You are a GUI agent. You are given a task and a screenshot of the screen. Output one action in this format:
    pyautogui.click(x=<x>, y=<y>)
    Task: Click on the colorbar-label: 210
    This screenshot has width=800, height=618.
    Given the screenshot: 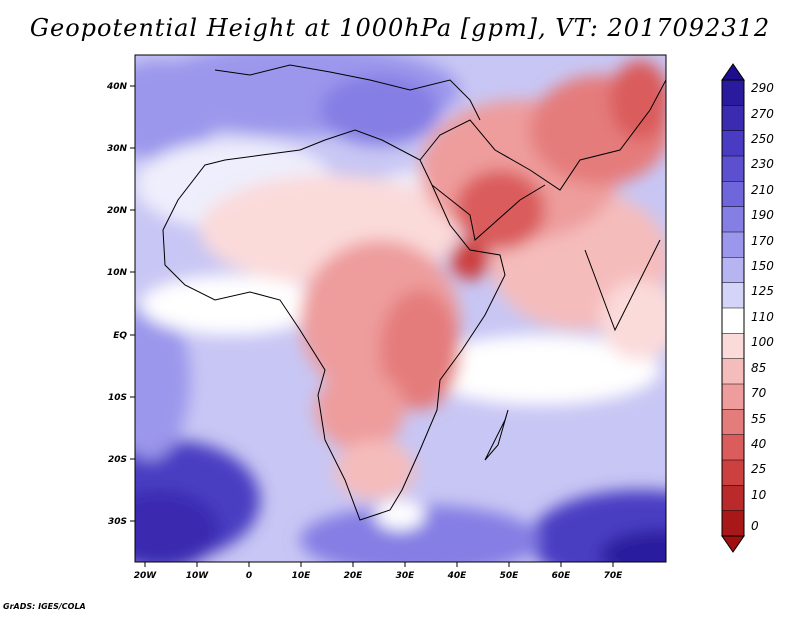 What is the action you would take?
    pyautogui.click(x=762, y=190)
    